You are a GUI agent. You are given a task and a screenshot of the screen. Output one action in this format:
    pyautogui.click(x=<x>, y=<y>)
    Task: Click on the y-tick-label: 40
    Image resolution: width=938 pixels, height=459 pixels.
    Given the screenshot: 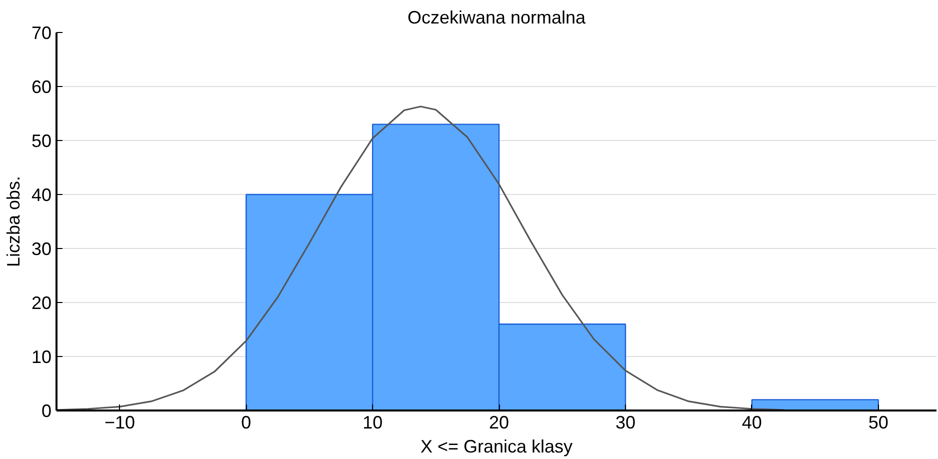 What is the action you would take?
    pyautogui.click(x=41, y=195)
    